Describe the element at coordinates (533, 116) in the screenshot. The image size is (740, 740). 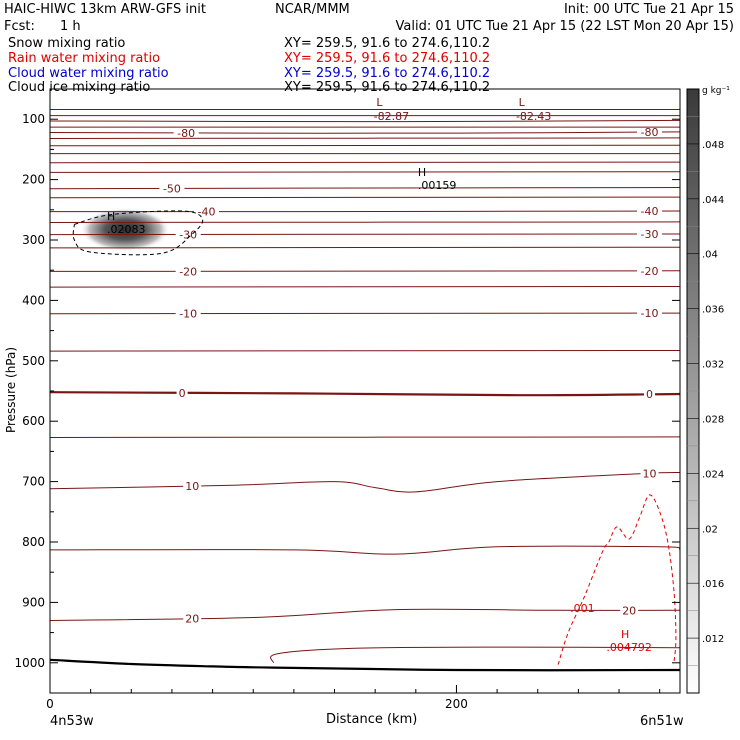
I see `temperature-min-value: -82.43` at that location.